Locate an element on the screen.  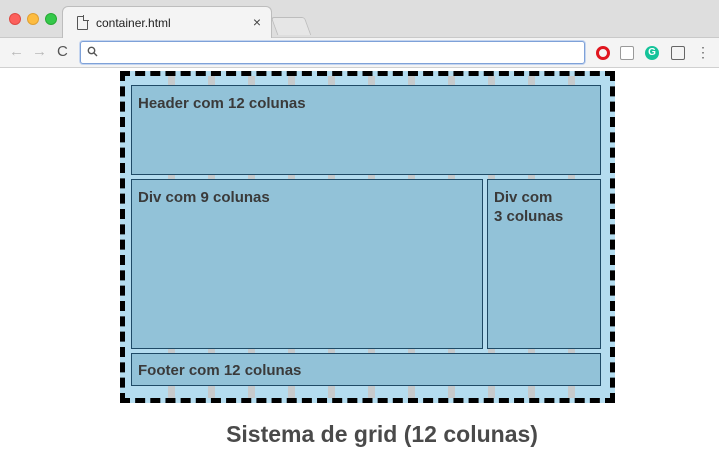
address-bar is located at coordinates (332, 52).